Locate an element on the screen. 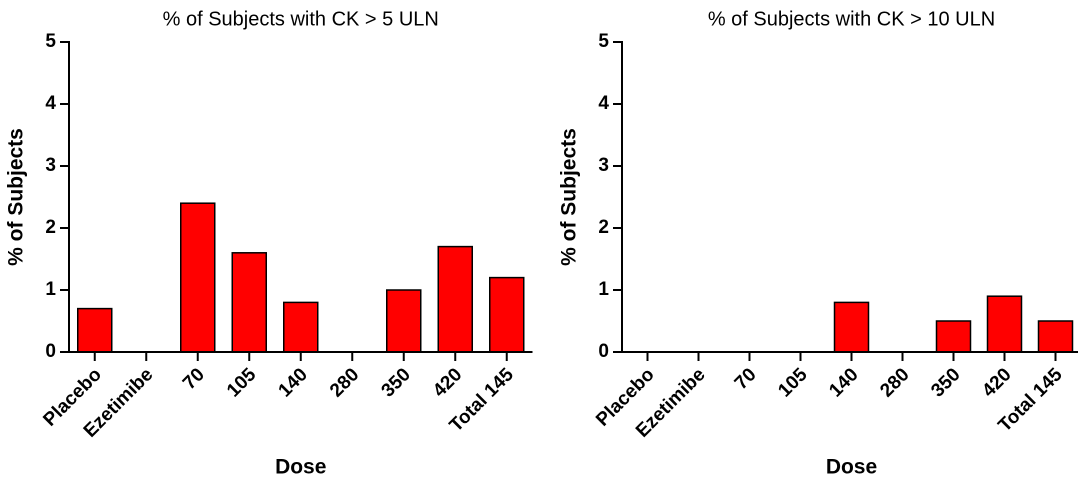  chart-title: % of Subjects with CK > 10 ULN is located at coordinates (851, 19).